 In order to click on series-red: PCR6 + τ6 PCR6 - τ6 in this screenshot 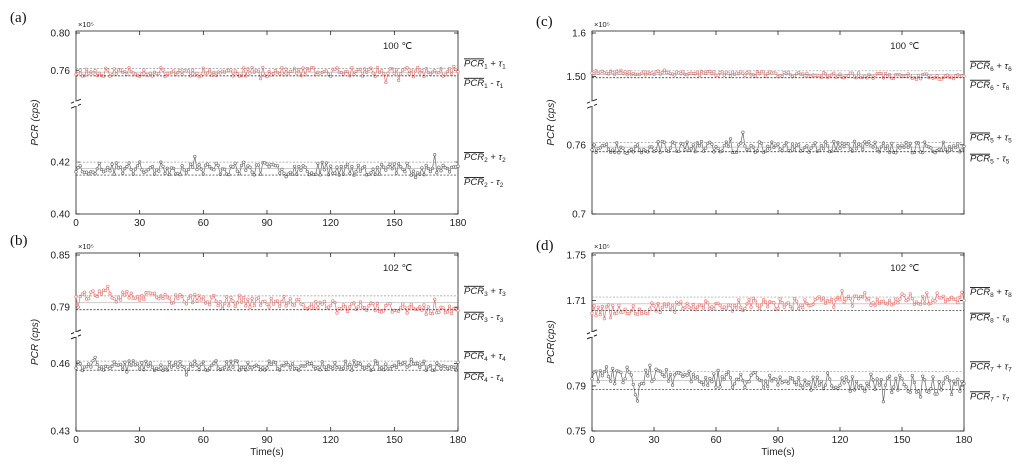, I will do `click(801, 76)`.